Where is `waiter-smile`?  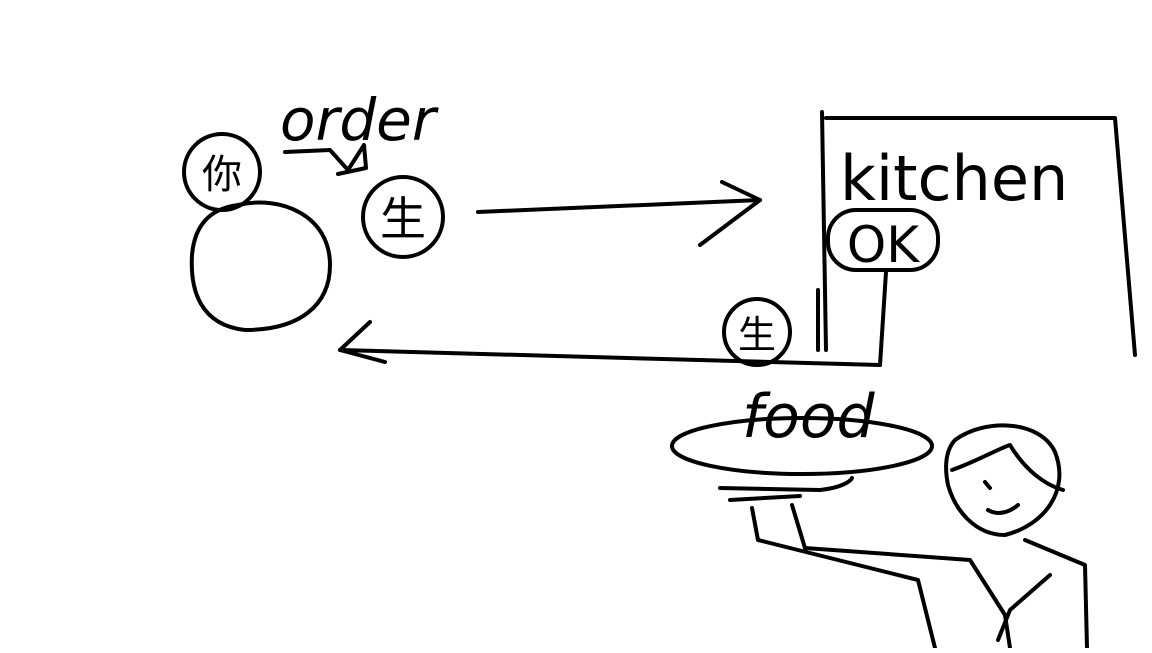
waiter-smile is located at coordinates (1003, 509).